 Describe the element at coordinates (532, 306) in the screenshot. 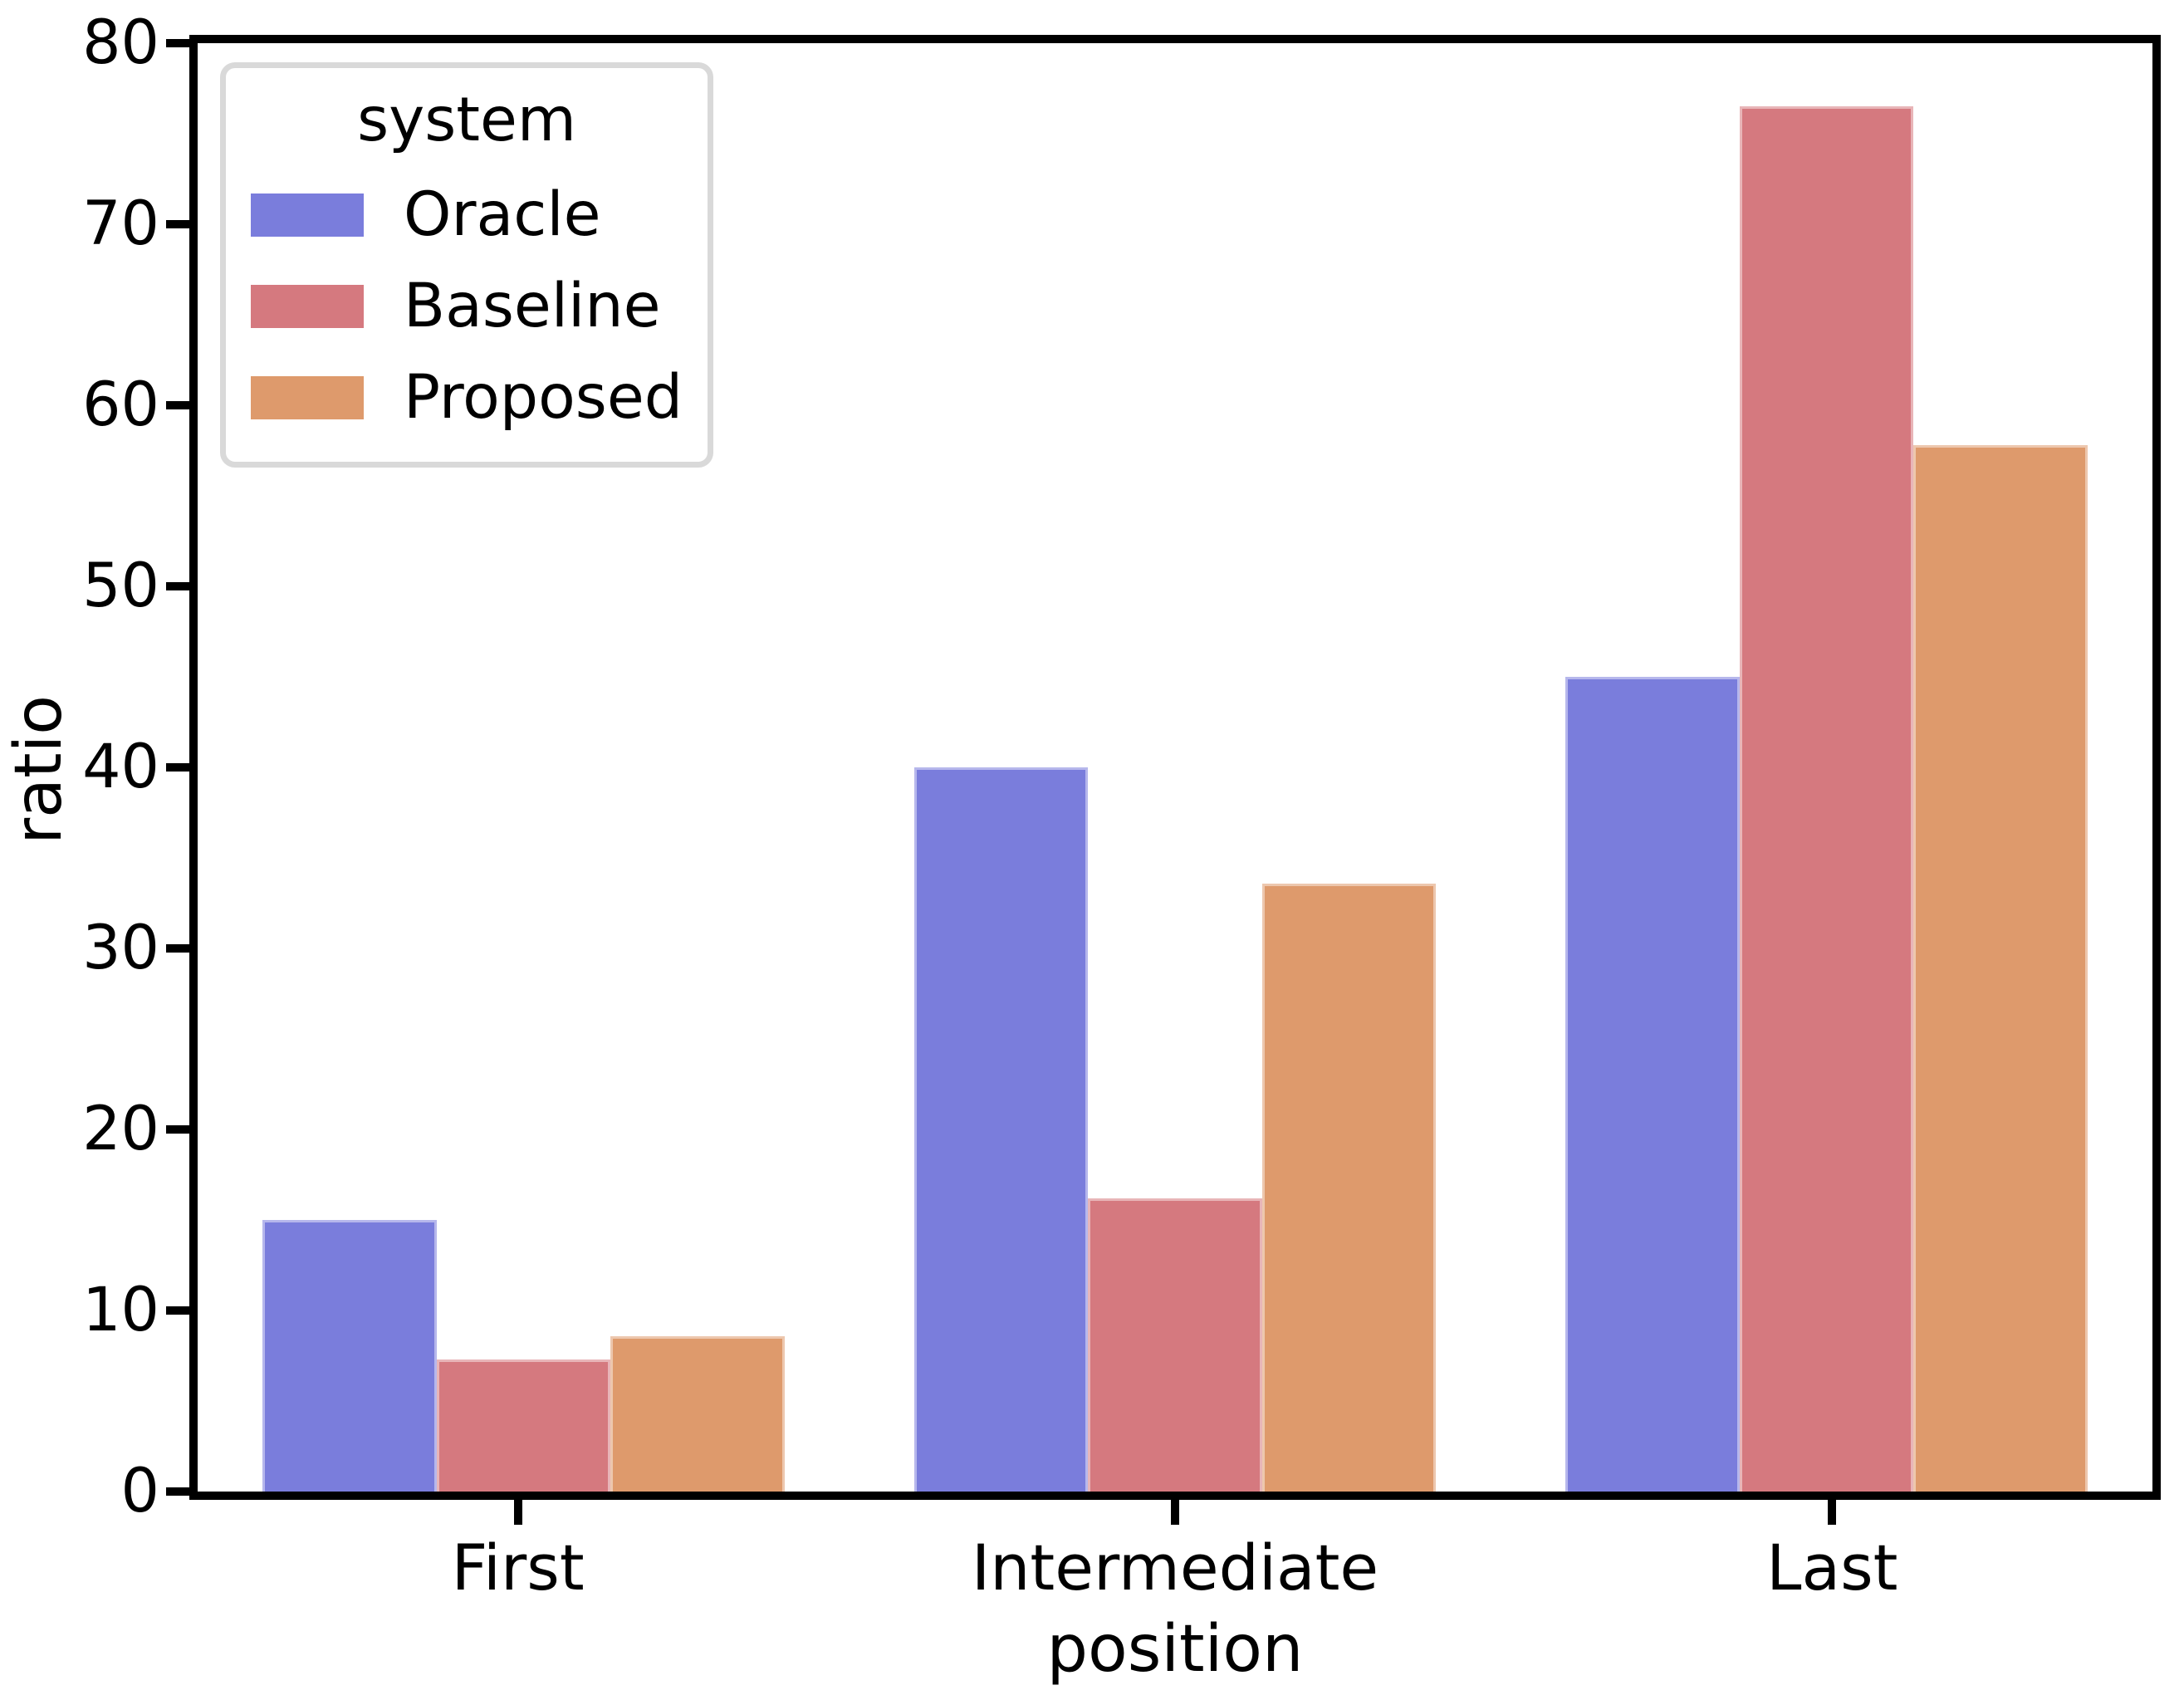

I see `legend-label: Baseline` at that location.